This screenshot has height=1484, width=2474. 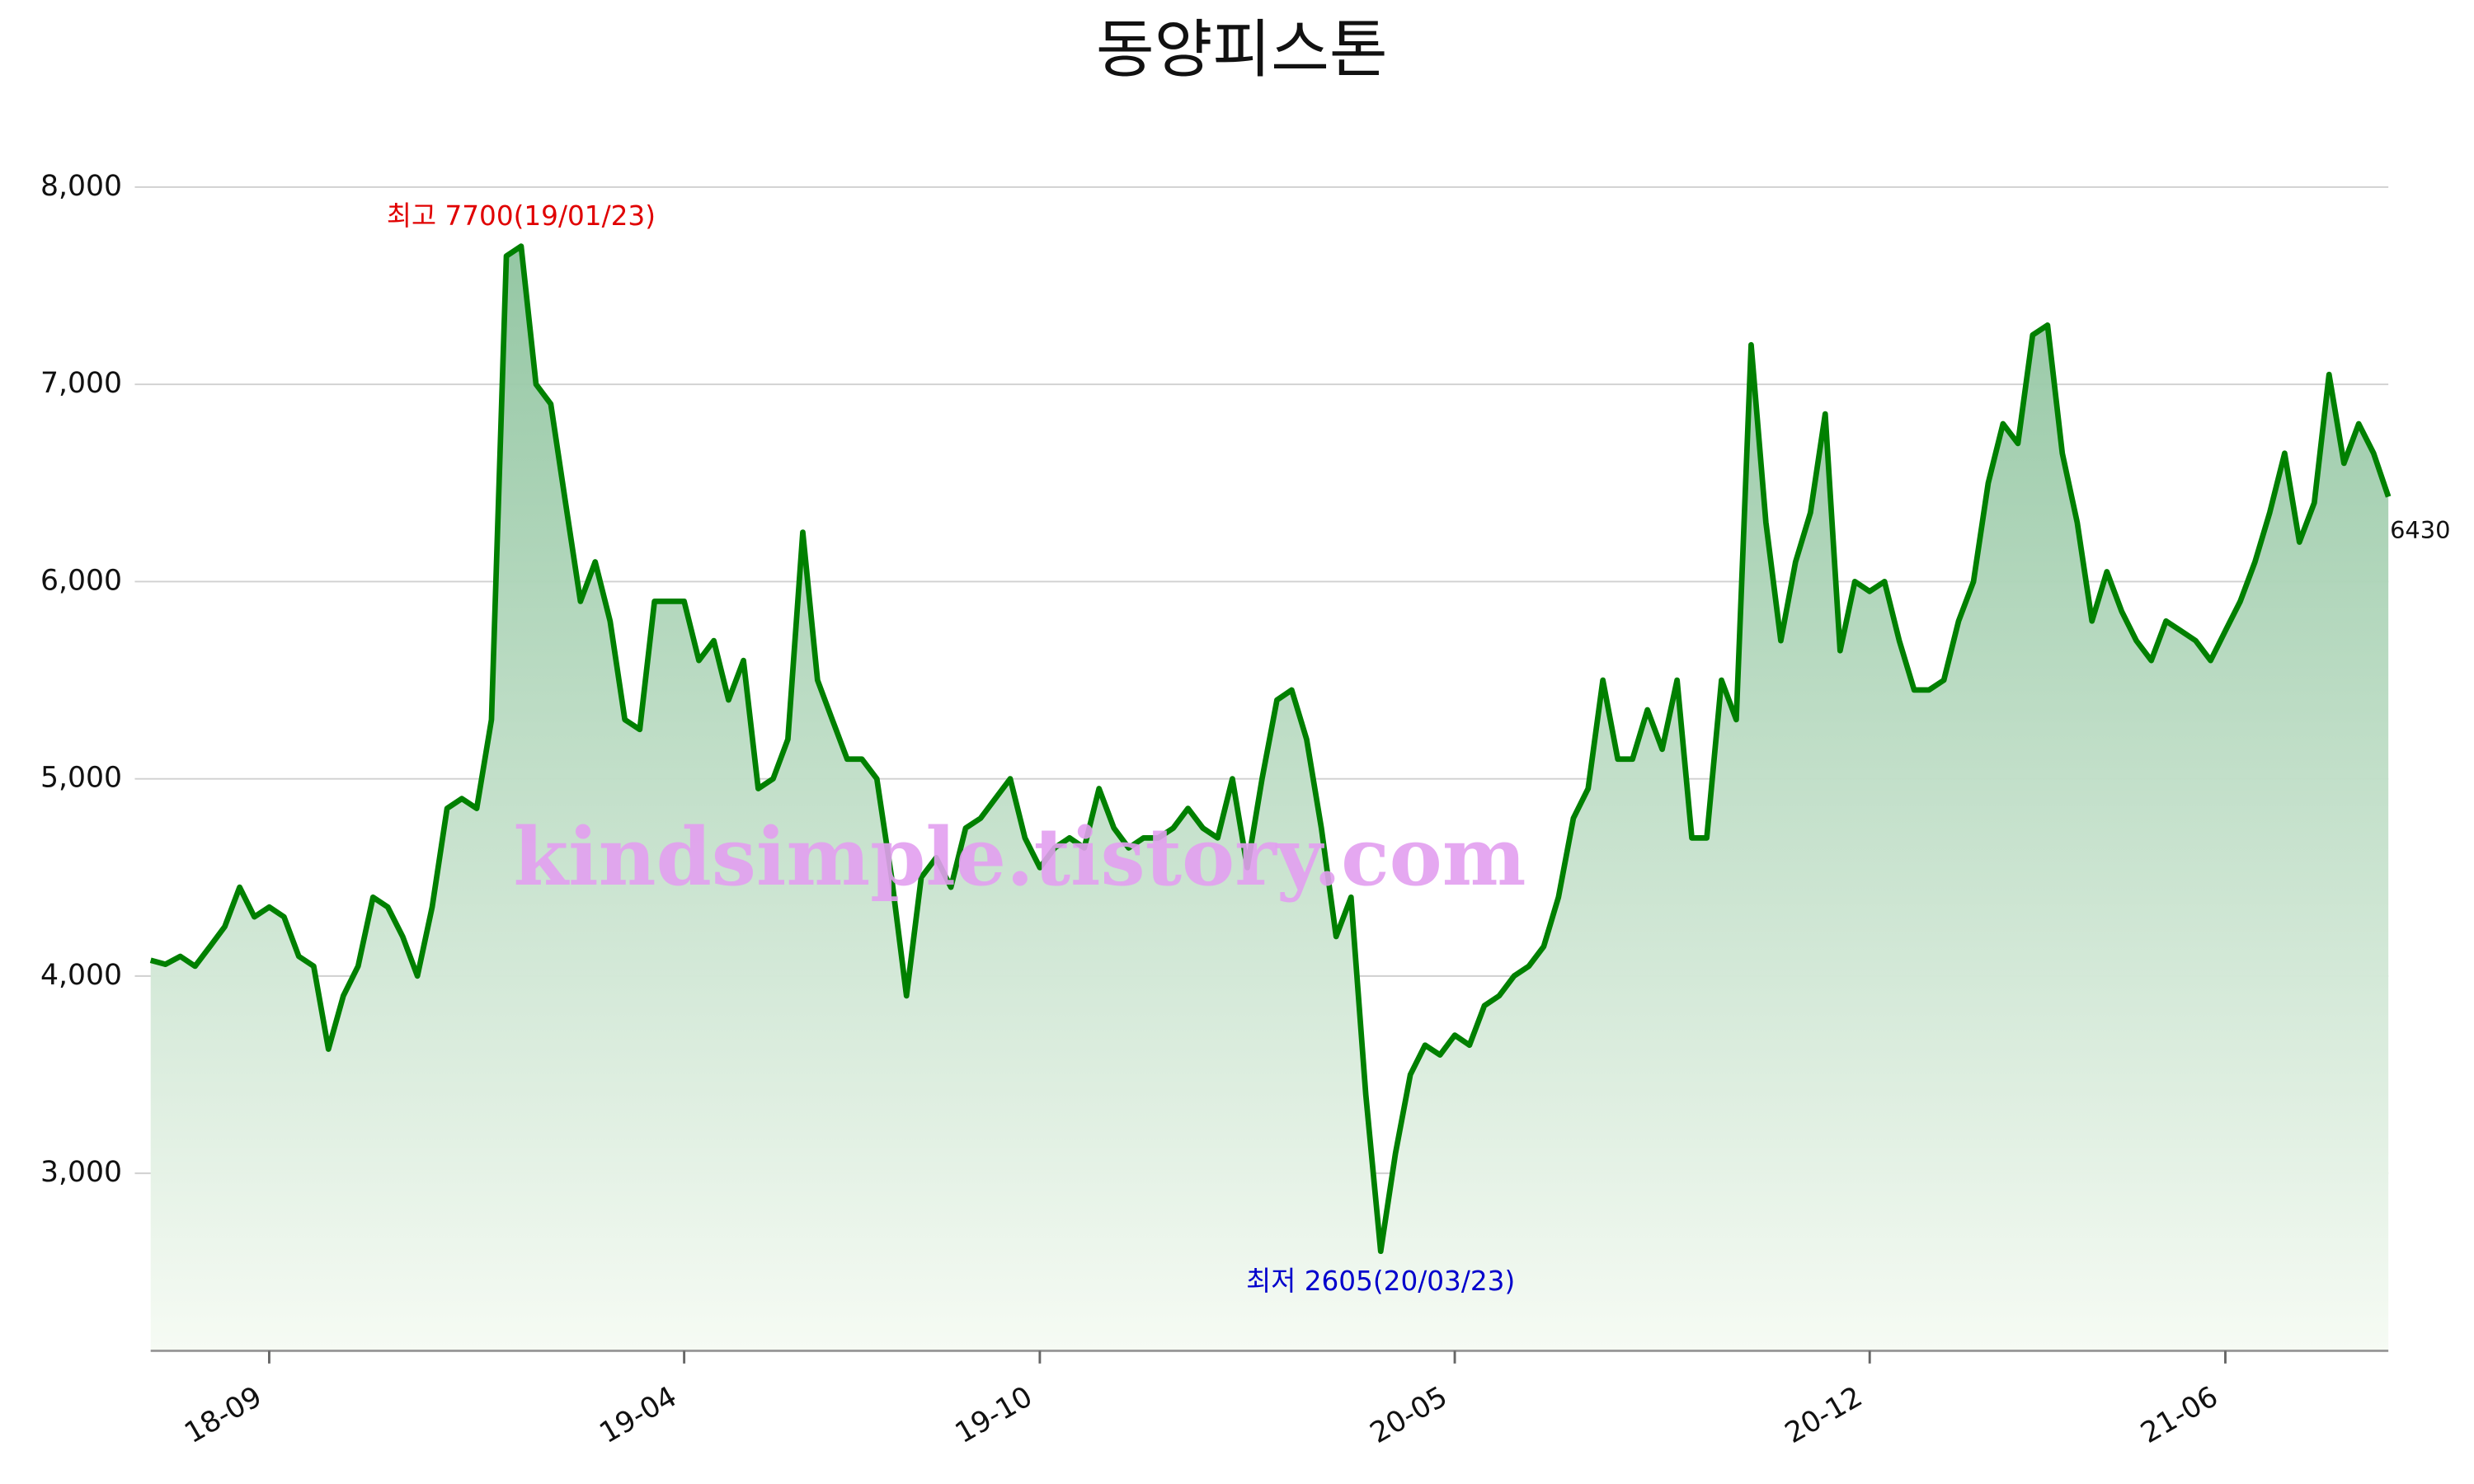 I want to click on y-tick-label: 6,000, so click(x=81, y=580).